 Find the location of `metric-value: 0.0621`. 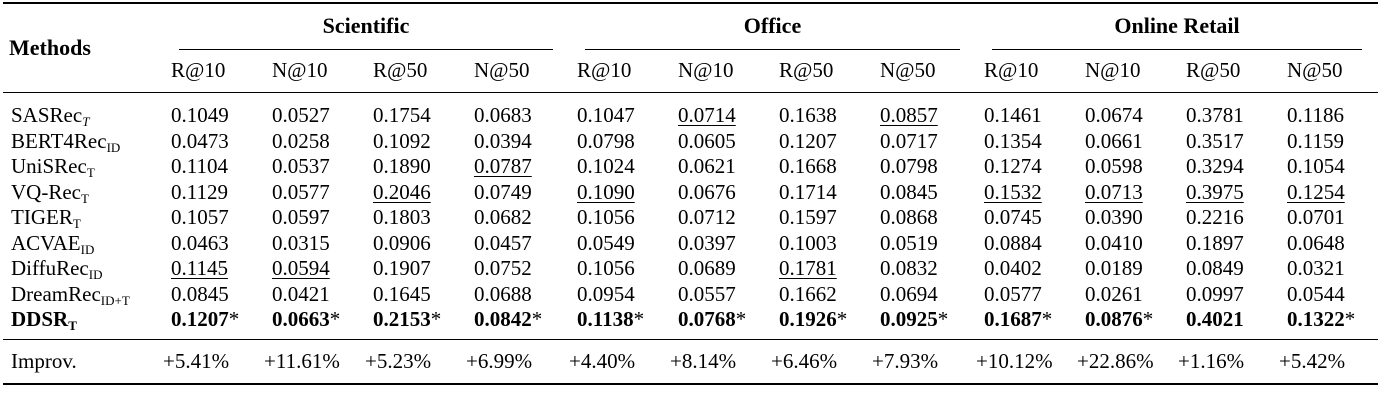

metric-value: 0.0621 is located at coordinates (707, 166).